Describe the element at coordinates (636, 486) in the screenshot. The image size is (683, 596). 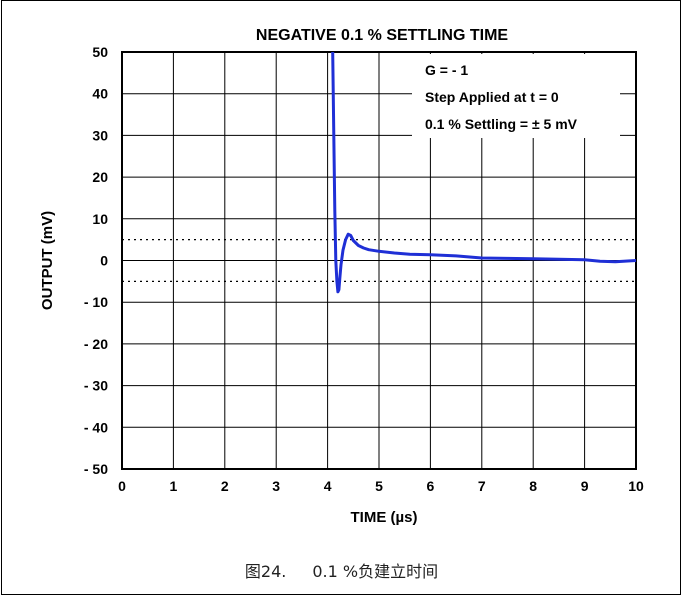
I see `x-tick-label: 10` at that location.